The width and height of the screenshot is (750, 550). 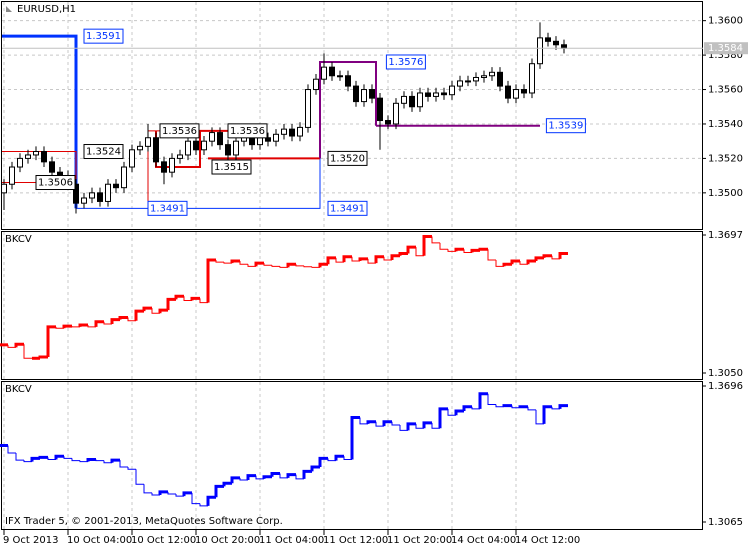 I want to click on level-label: 1.3520, so click(x=347, y=158).